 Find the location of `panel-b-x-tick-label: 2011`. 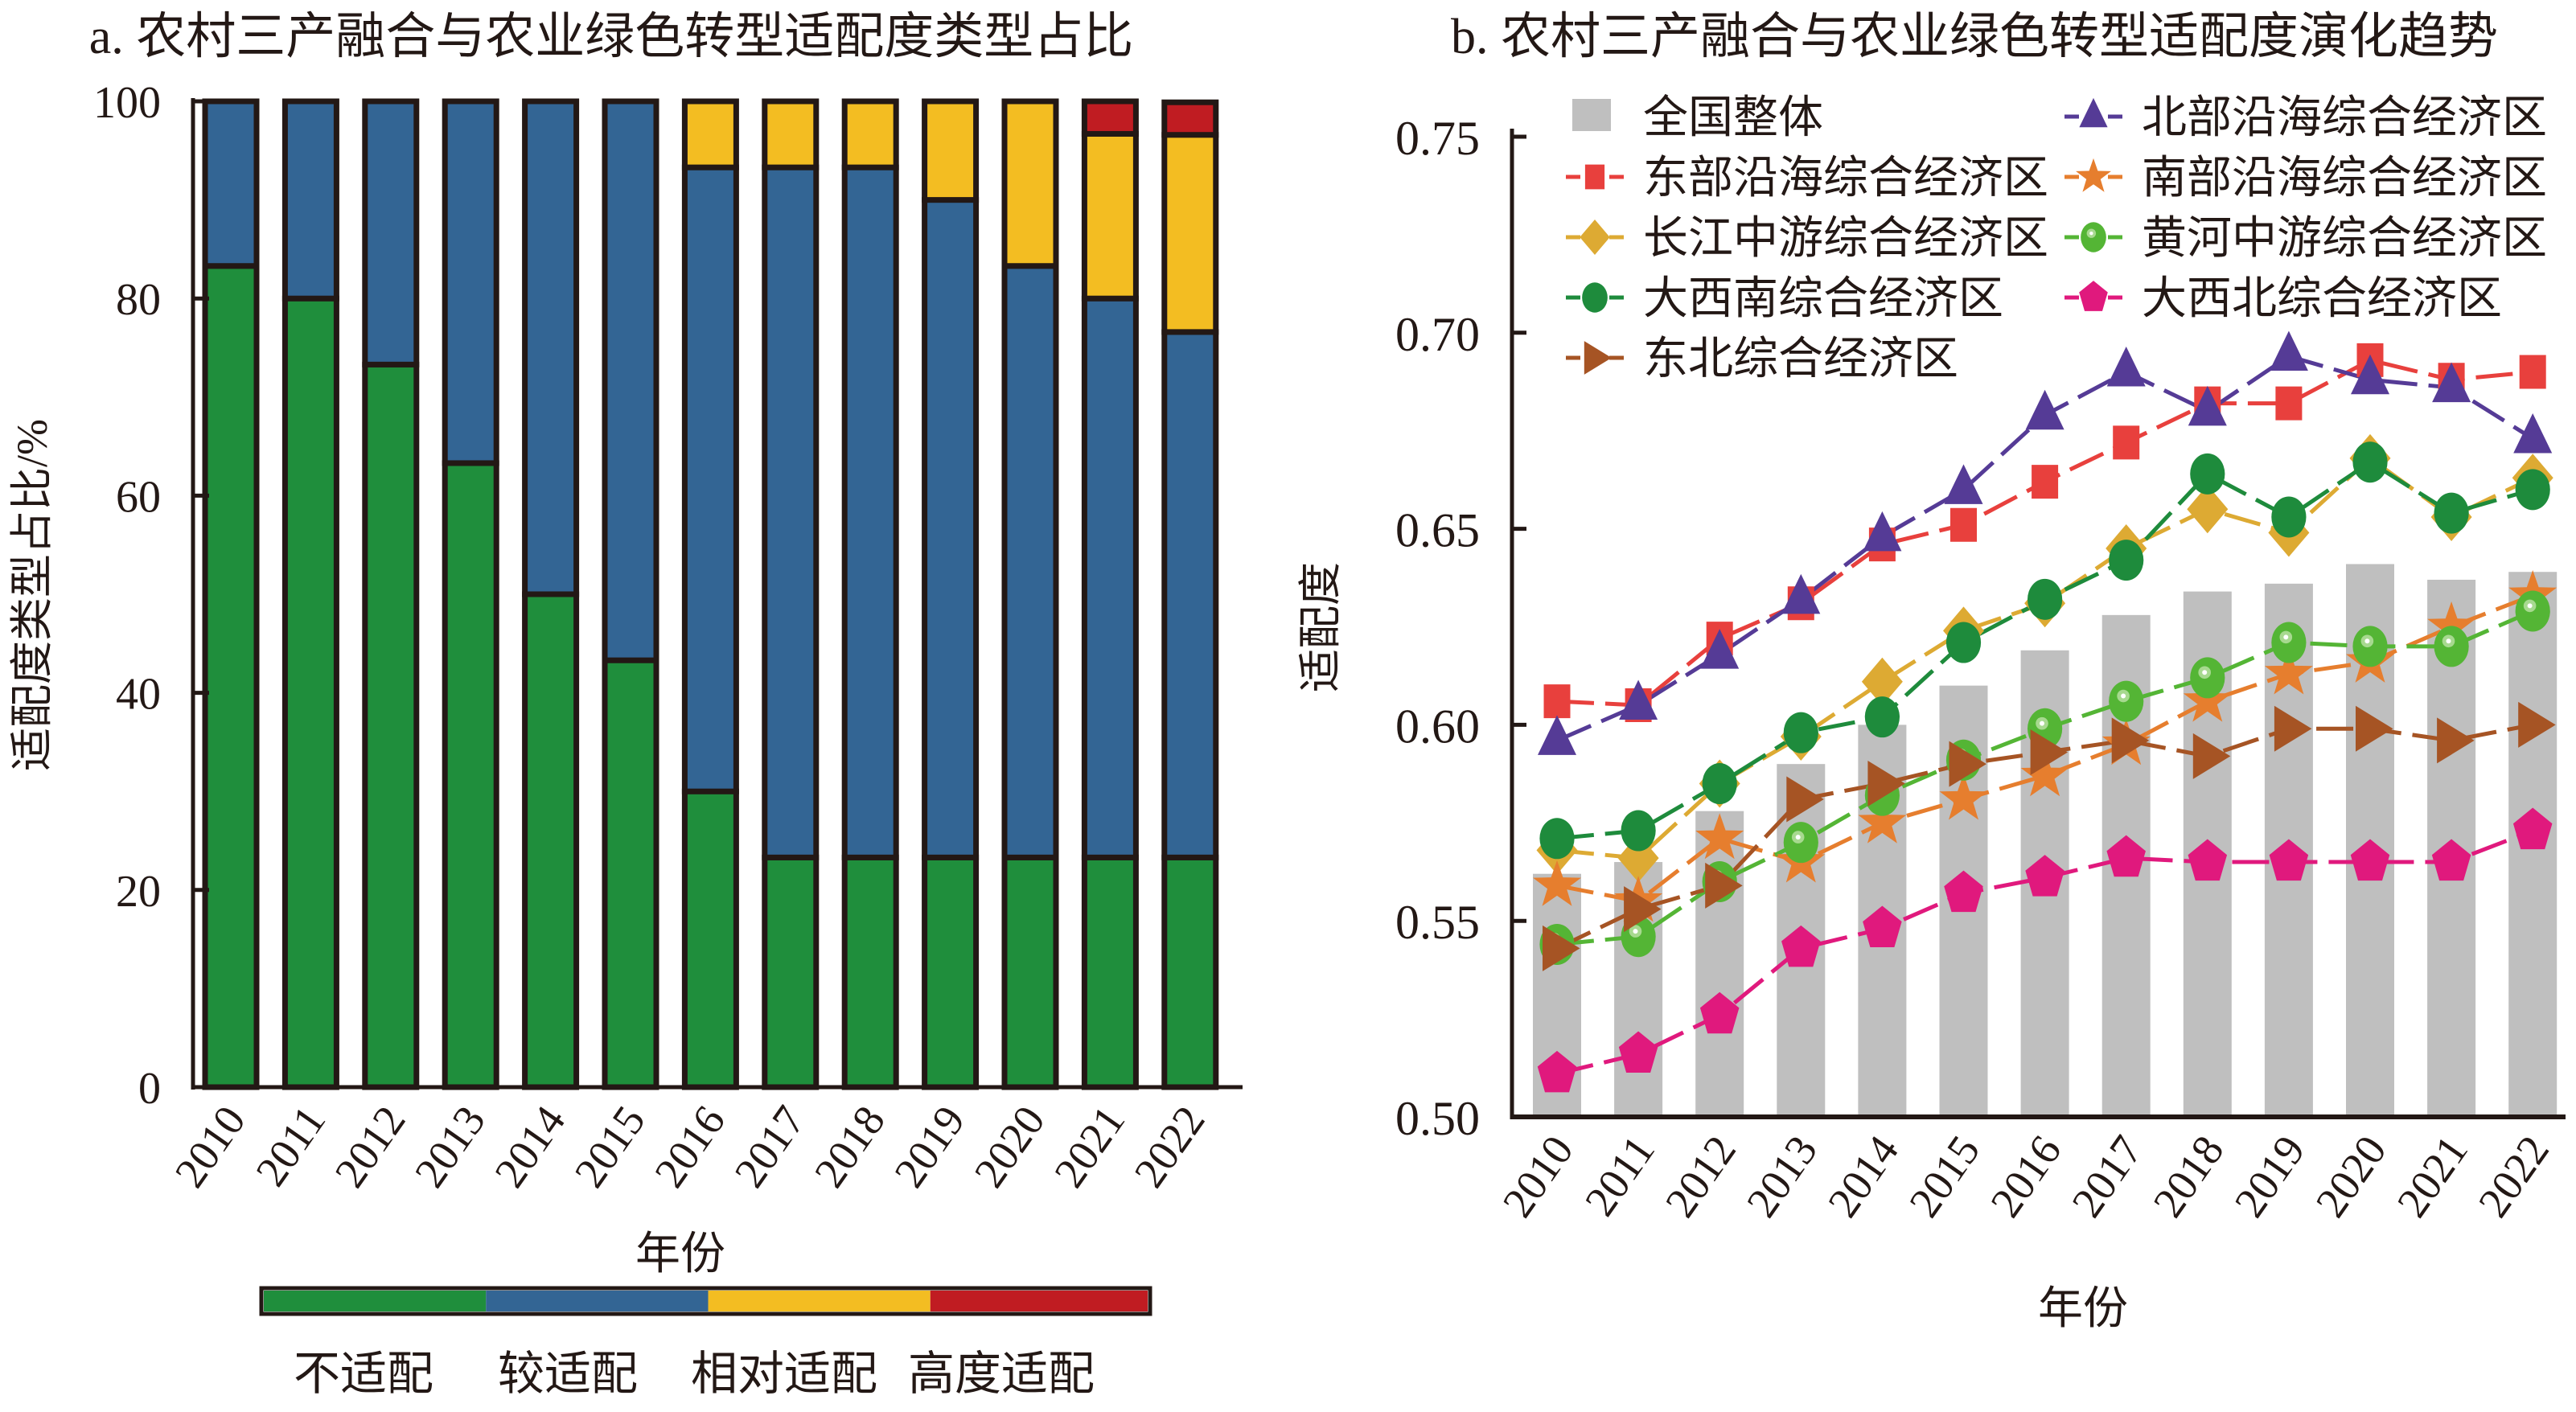

panel-b-x-tick-label: 2011 is located at coordinates (1620, 1175).